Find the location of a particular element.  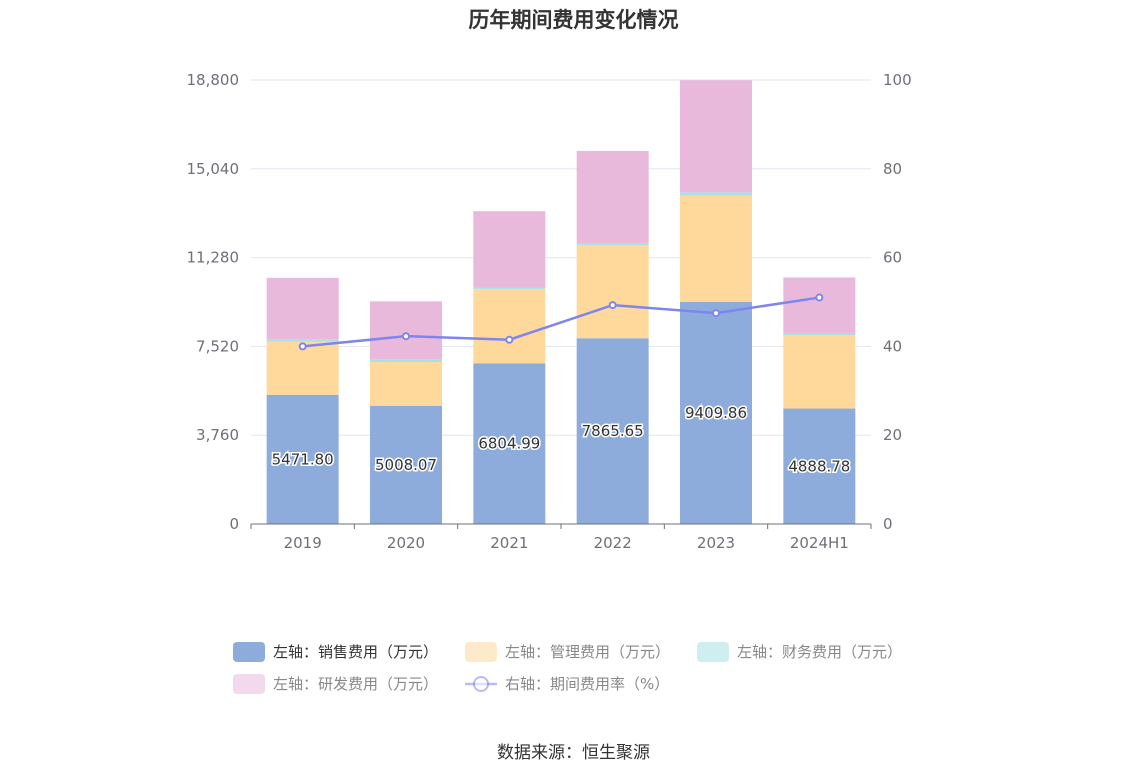

left-axis-tick-label: 0 is located at coordinates (234, 524).